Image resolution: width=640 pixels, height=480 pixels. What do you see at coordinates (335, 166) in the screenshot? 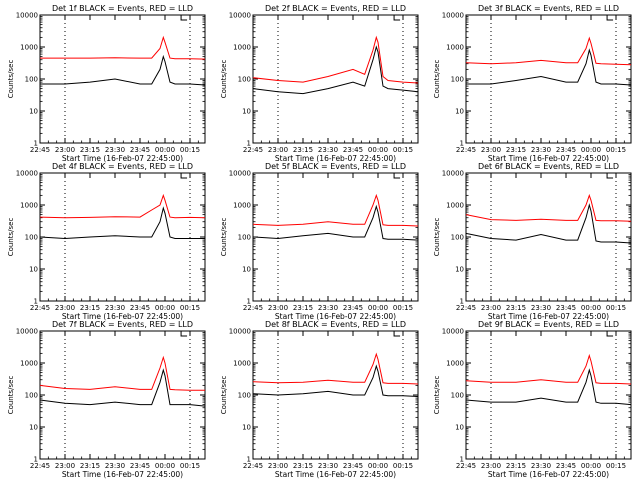
I see `chart-title: Det 5f BLACK = Events, RED = LLD` at bounding box center [335, 166].